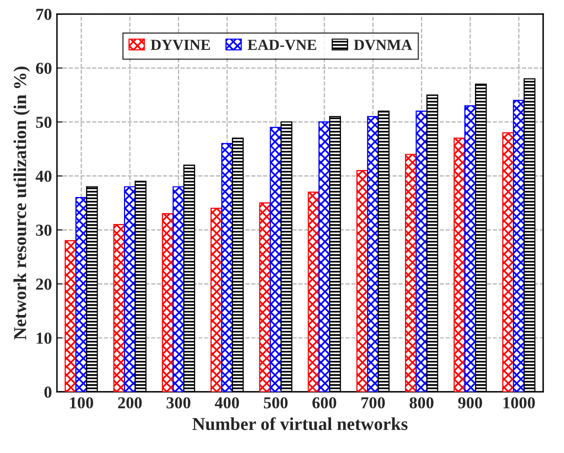 This screenshot has height=453, width=564. What do you see at coordinates (44, 14) in the screenshot?
I see `y-tick-label: 70` at bounding box center [44, 14].